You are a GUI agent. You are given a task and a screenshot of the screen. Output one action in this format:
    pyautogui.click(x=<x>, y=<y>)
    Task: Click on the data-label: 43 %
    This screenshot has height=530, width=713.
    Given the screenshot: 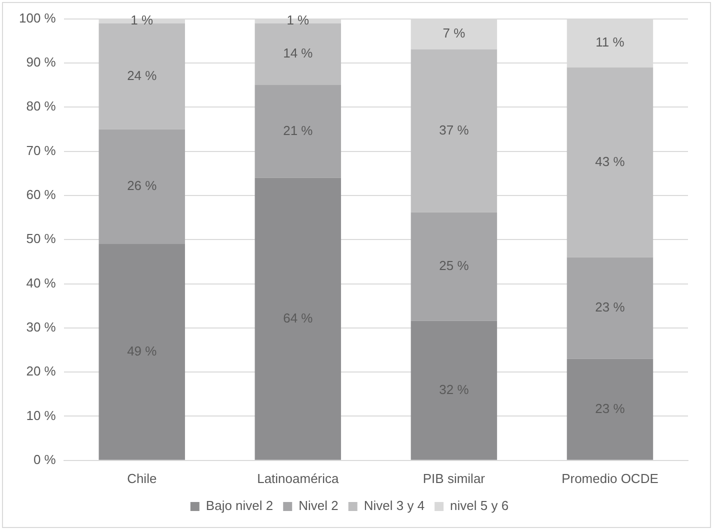 What is the action you would take?
    pyautogui.click(x=610, y=161)
    